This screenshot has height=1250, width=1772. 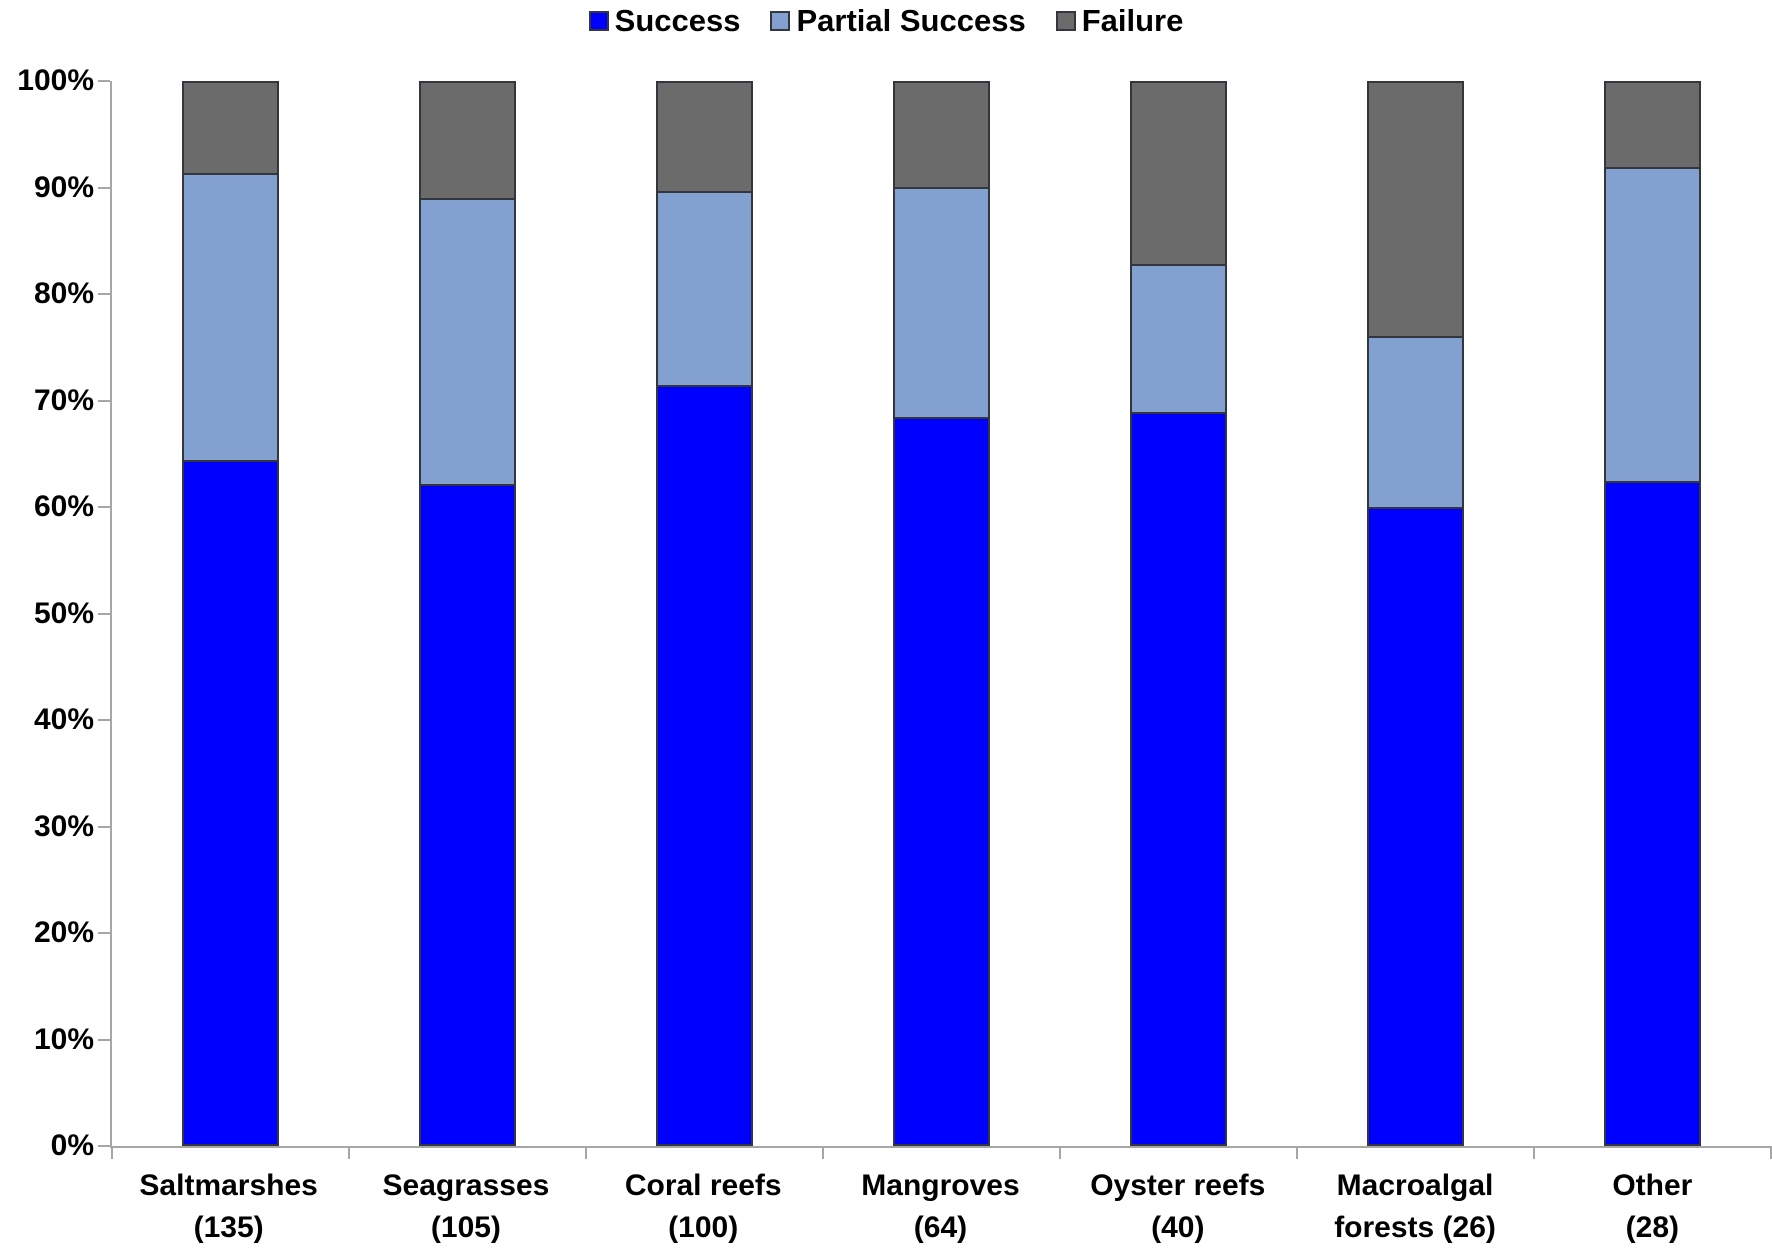 I want to click on category-label: Oyster reefs (40), so click(x=1177, y=1207).